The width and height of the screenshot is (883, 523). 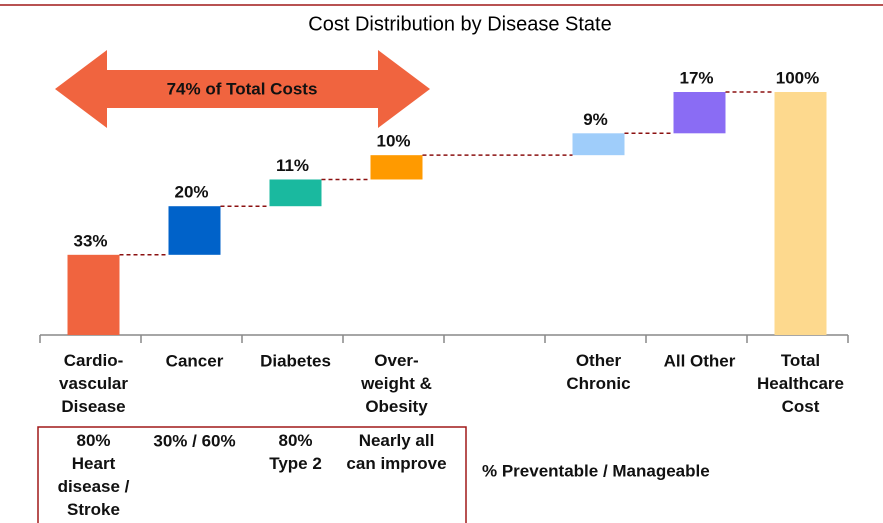 I want to click on preventable-cell: Nearly all can improve, so click(x=396, y=452).